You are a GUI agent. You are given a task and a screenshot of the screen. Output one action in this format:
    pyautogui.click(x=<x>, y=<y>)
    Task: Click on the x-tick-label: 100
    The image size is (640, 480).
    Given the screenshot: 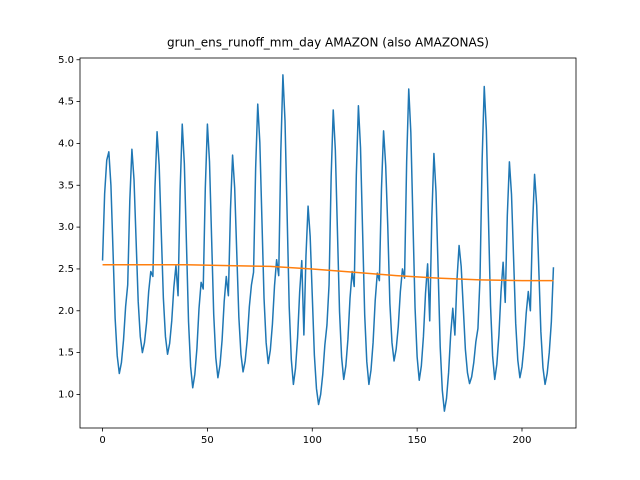 What is the action you would take?
    pyautogui.click(x=312, y=440)
    